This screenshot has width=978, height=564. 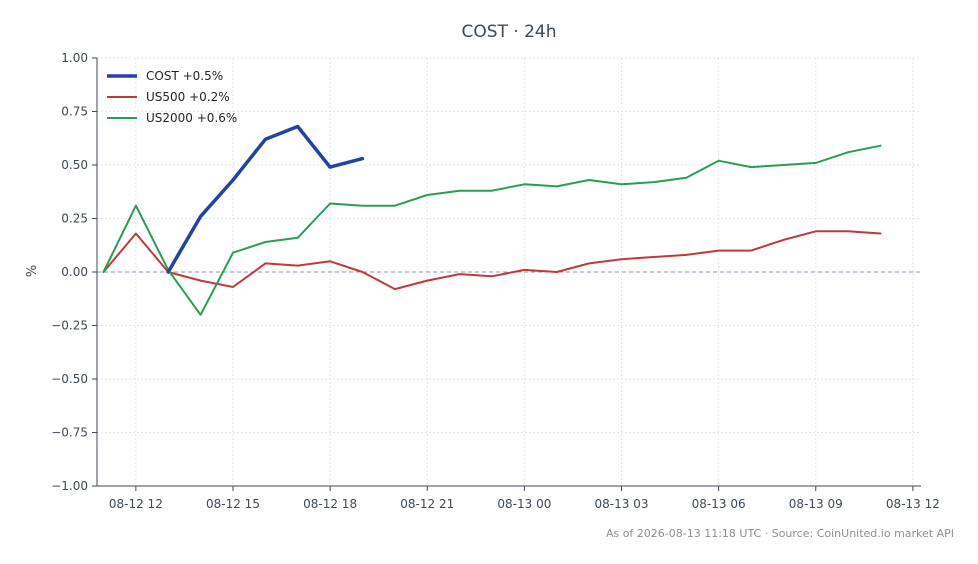 What do you see at coordinates (74, 219) in the screenshot?
I see `y-tick-label: 0.25` at bounding box center [74, 219].